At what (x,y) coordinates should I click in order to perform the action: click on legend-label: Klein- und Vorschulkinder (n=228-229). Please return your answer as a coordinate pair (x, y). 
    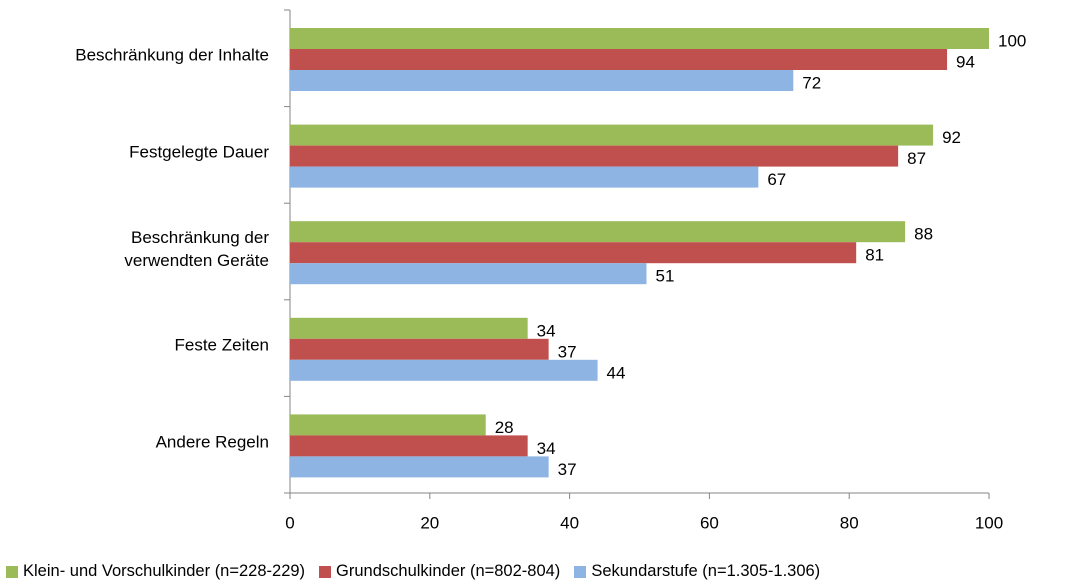
    Looking at the image, I should click on (164, 571).